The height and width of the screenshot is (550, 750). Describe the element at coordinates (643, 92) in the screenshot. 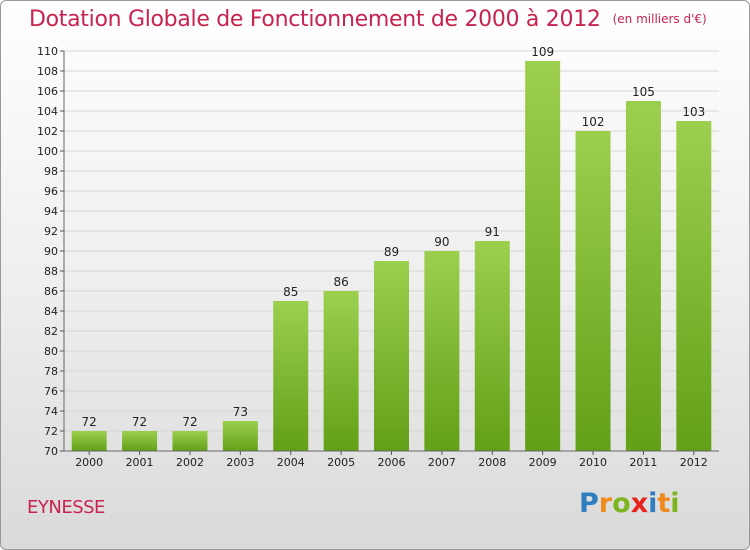

I see `value-label: 105` at that location.